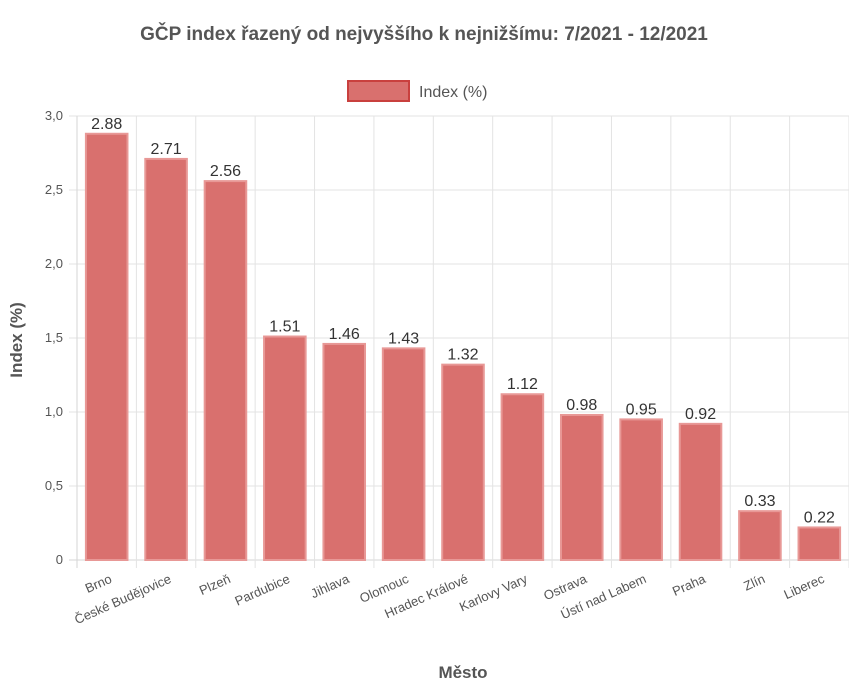 The image size is (849, 690). Describe the element at coordinates (54, 411) in the screenshot. I see `y-tick-label: 1,0` at that location.